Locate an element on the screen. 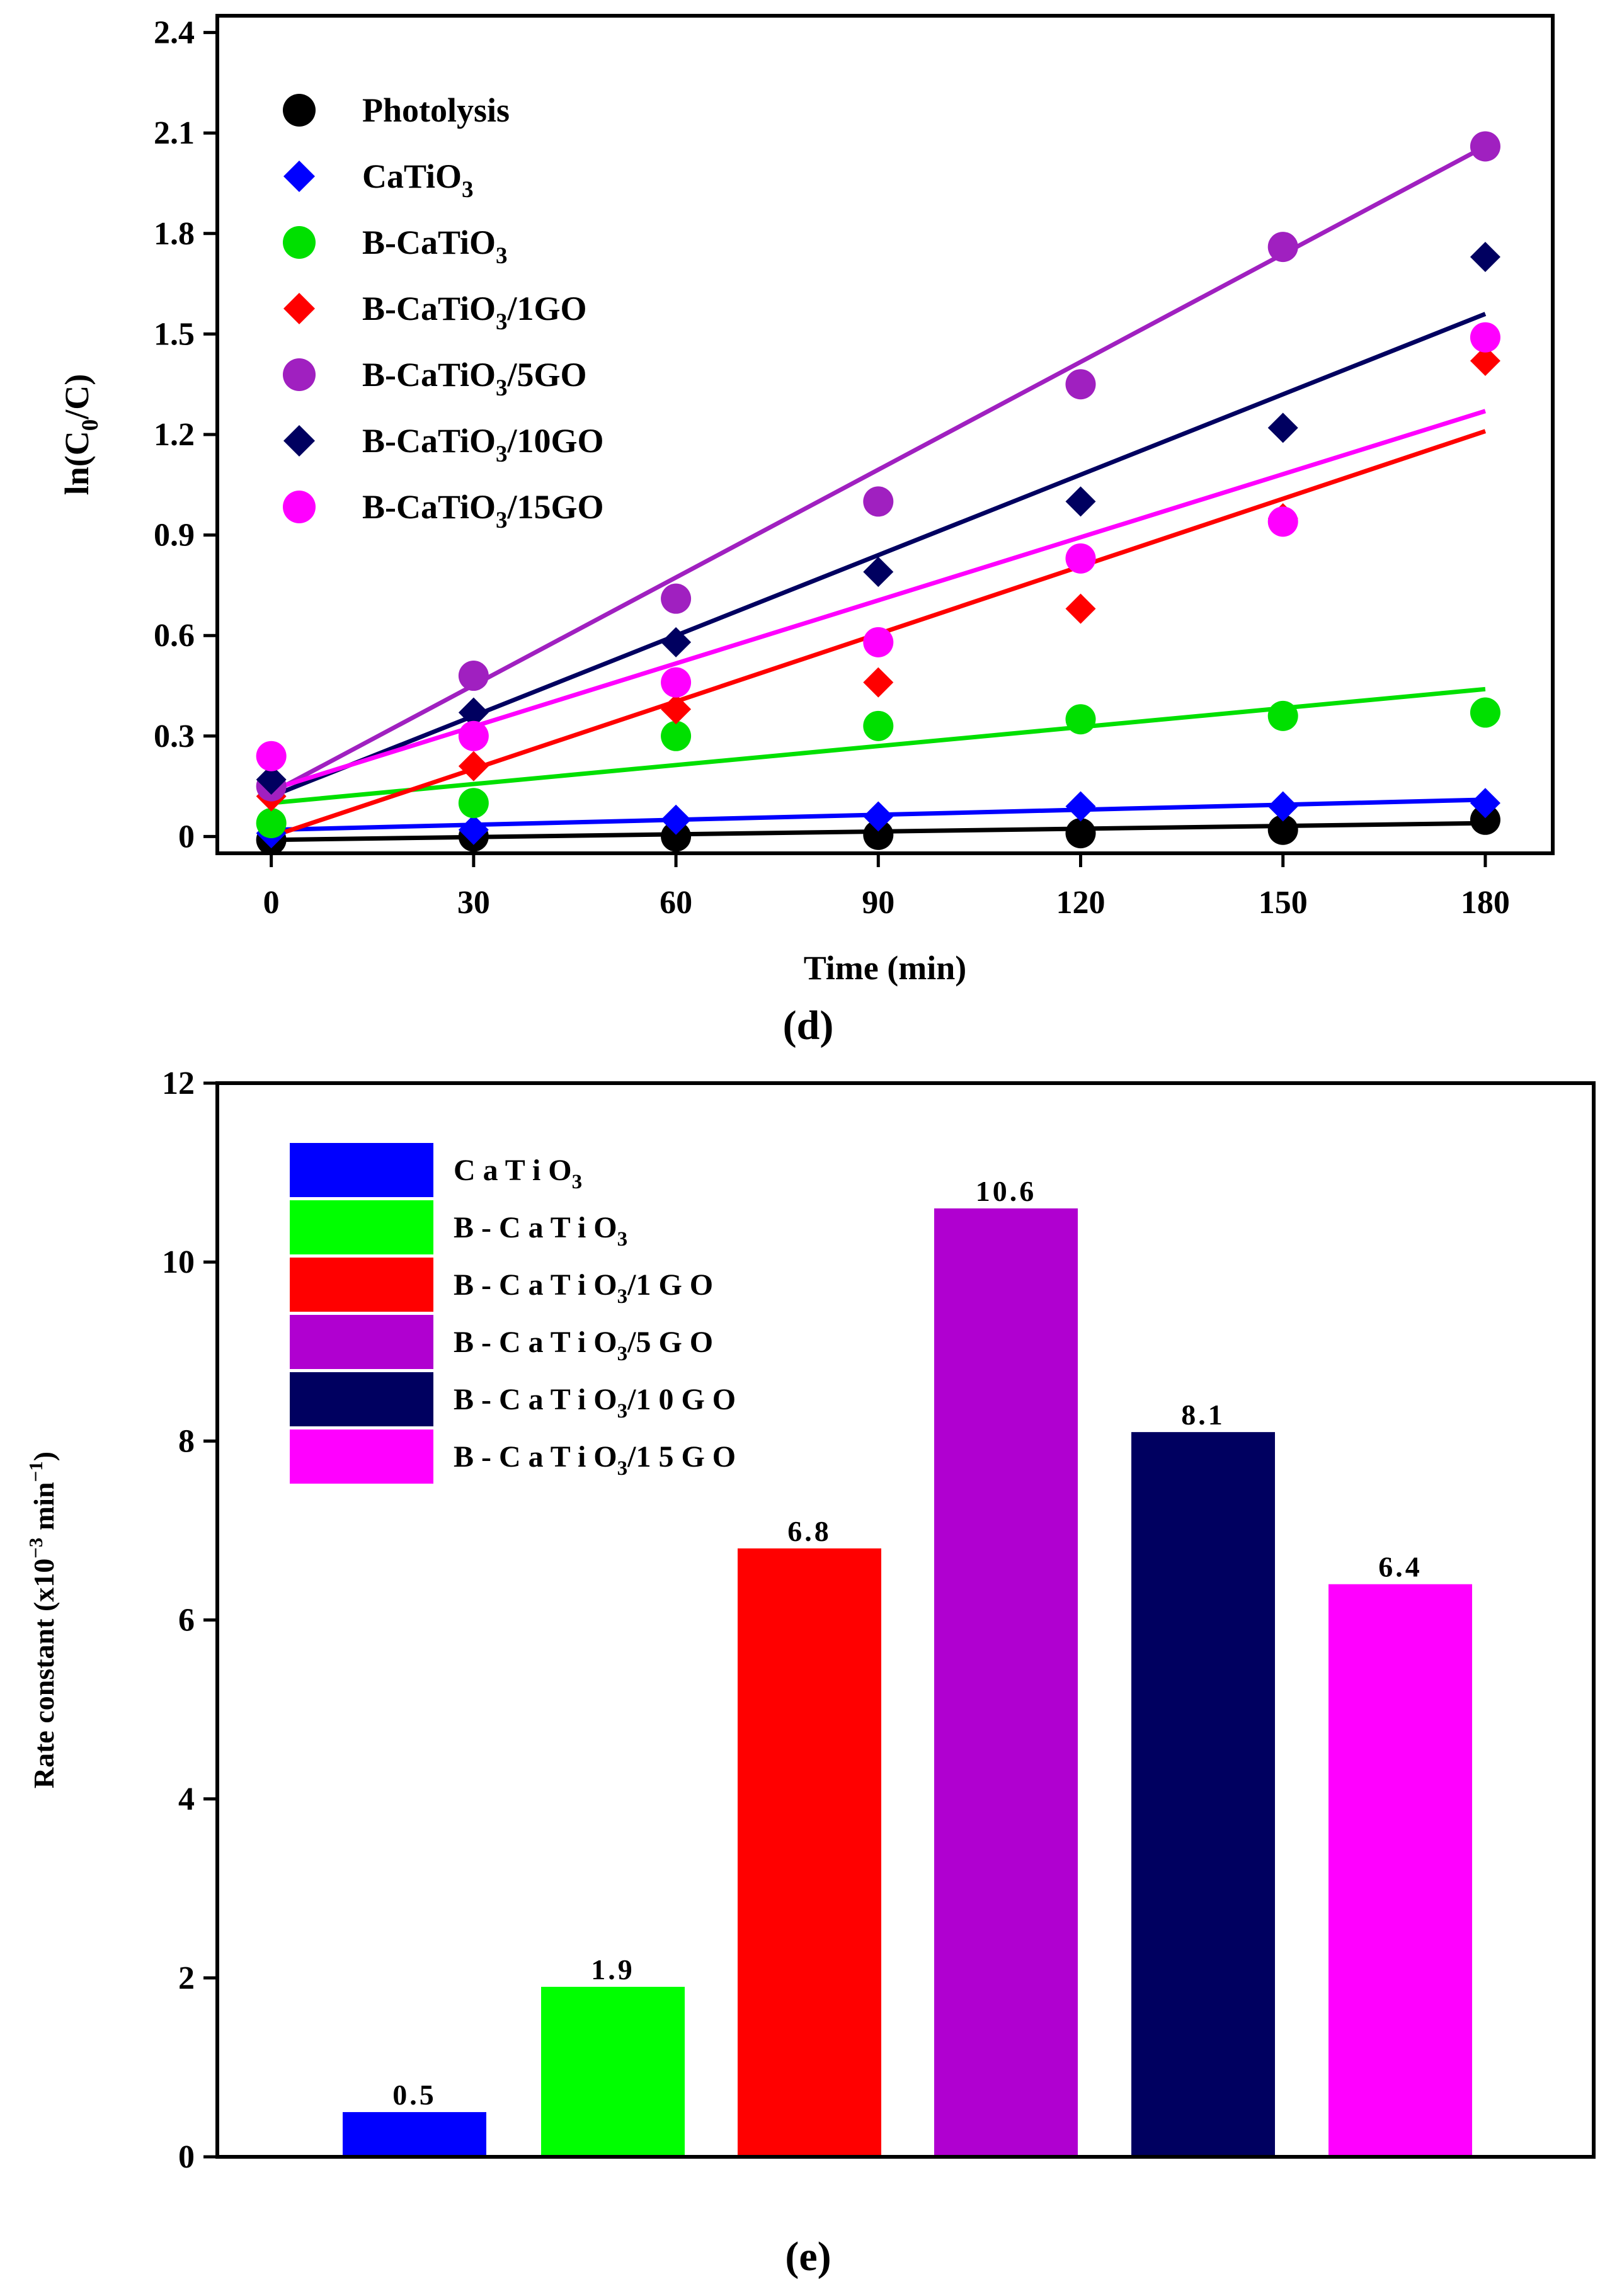 This screenshot has height=2296, width=1617. fit-line is located at coordinates (878, 746).